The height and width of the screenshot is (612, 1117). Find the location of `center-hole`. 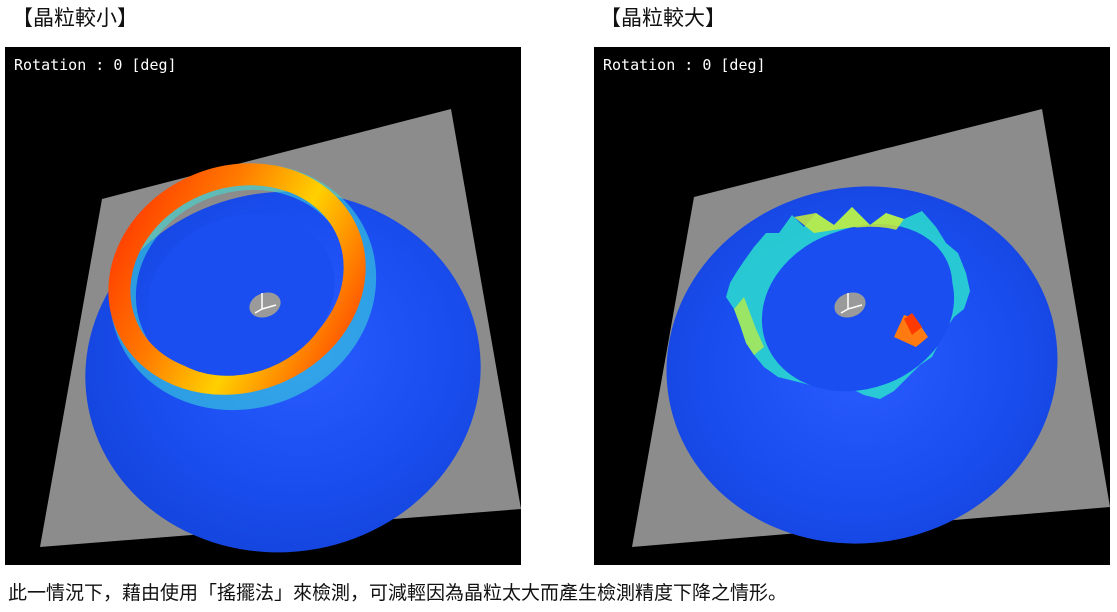

center-hole is located at coordinates (850, 305).